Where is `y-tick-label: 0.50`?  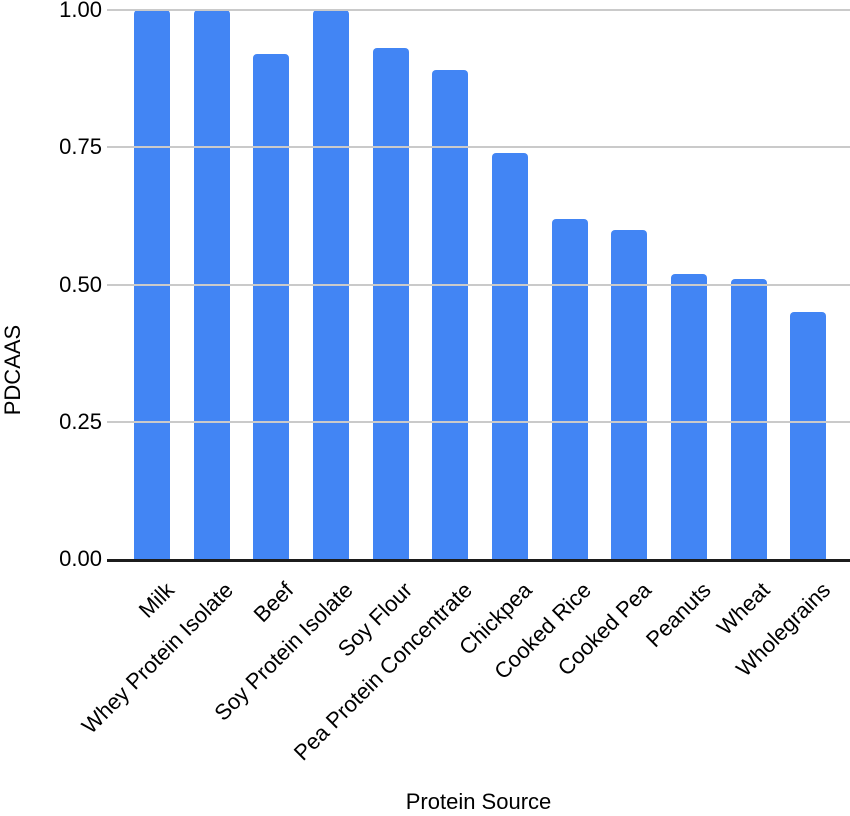
y-tick-label: 0.50 is located at coordinates (80, 284).